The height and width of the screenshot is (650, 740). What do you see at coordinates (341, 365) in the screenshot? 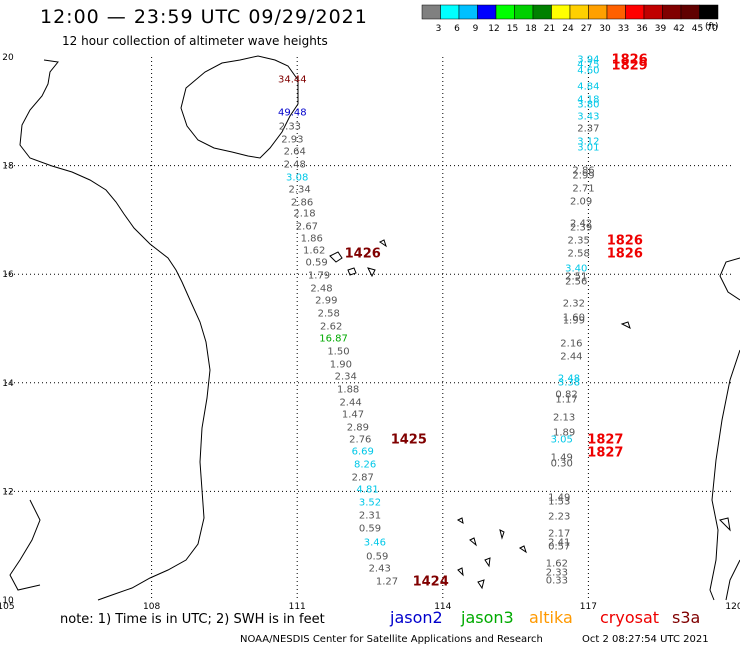
I see `wave-height-label: 1.90` at bounding box center [341, 365].